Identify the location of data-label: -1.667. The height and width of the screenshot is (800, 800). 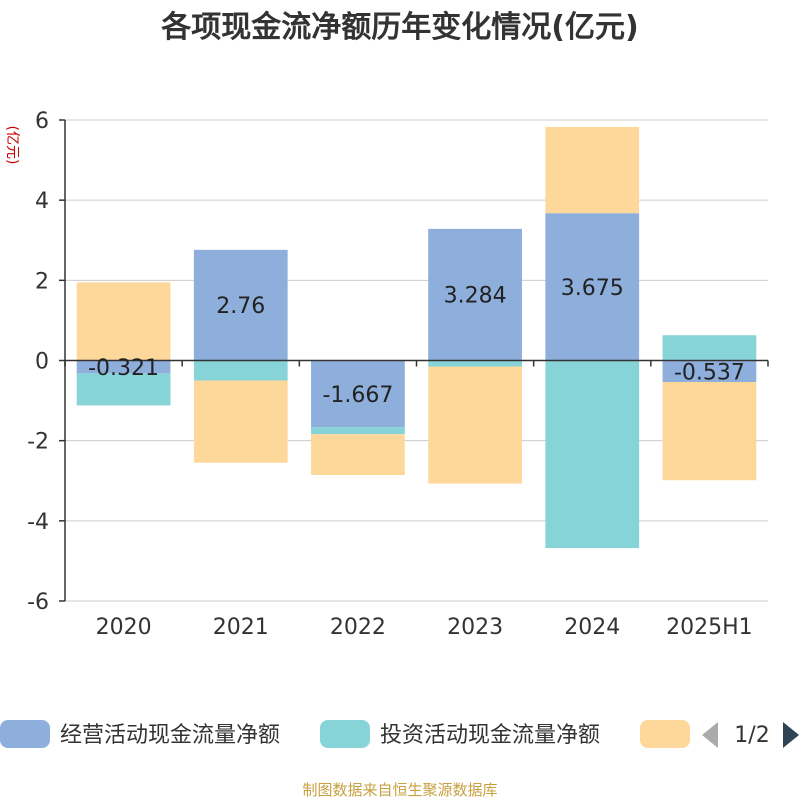
(357, 395).